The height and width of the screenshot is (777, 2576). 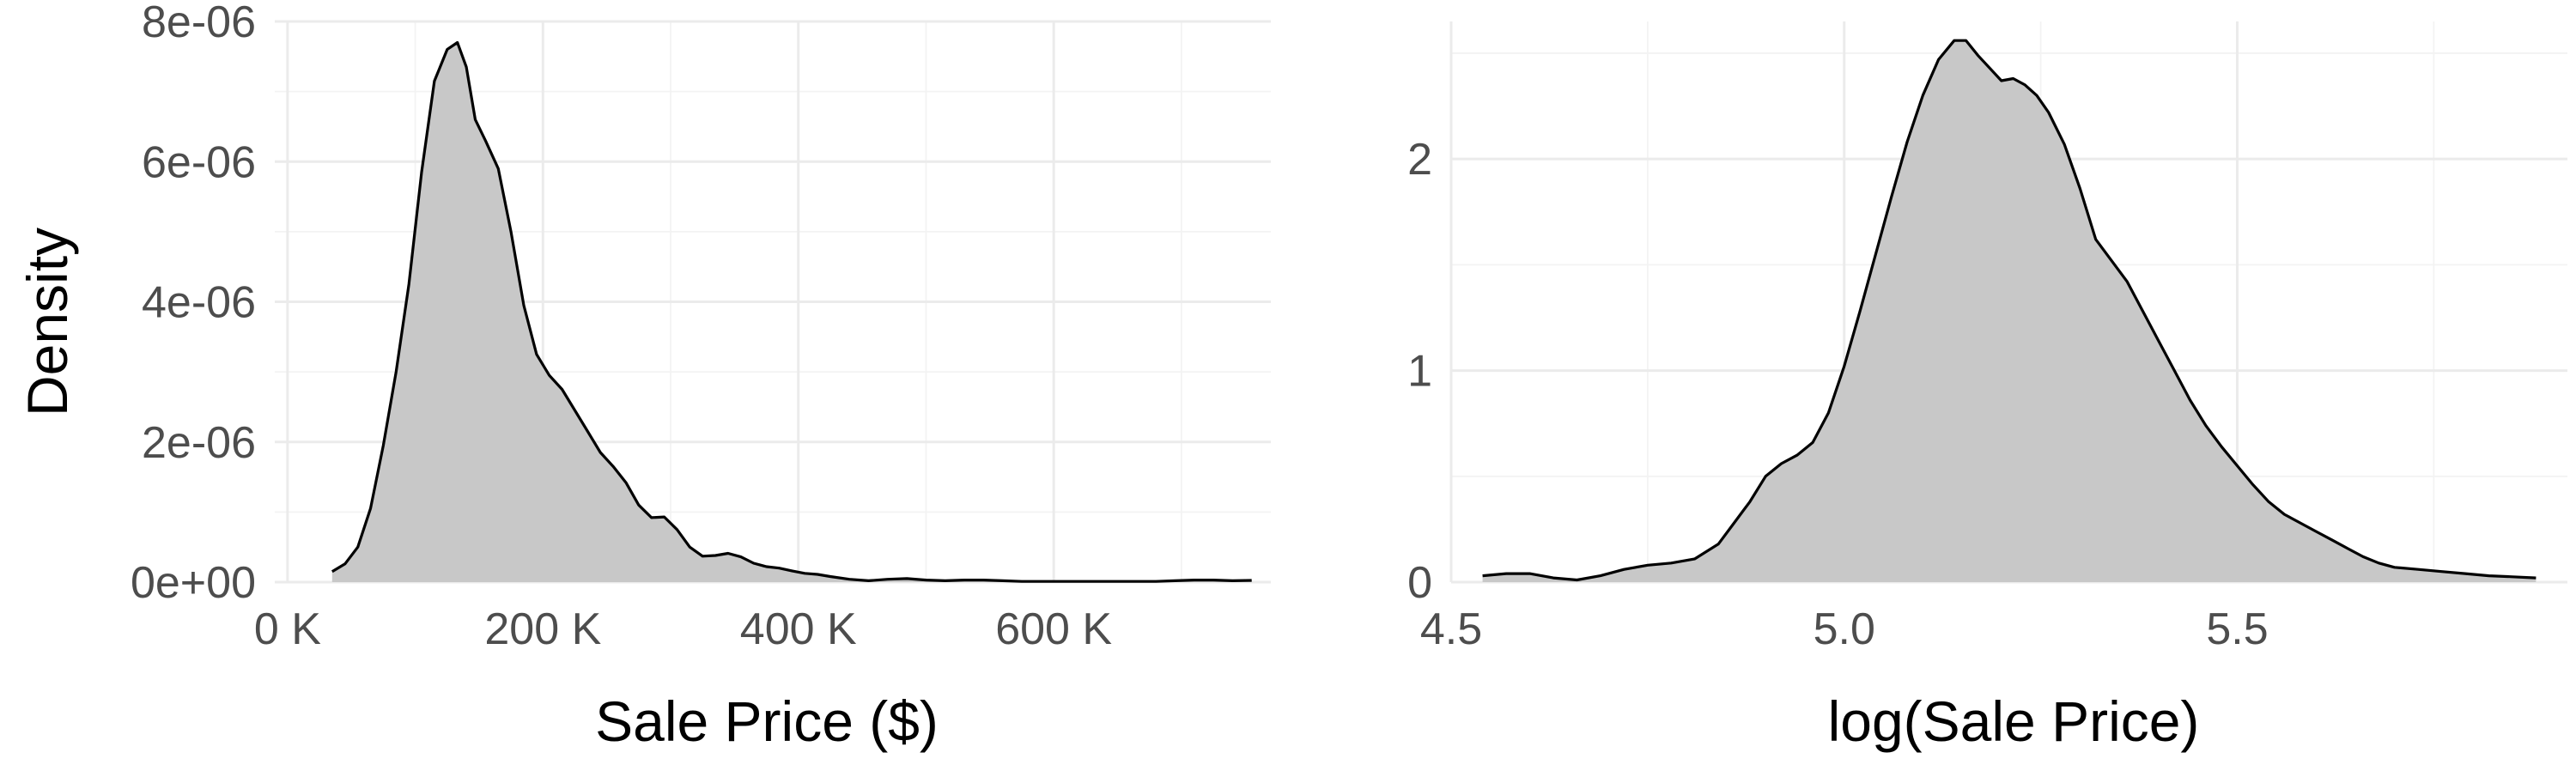 I want to click on x-tick-label: 5.5, so click(x=2237, y=629).